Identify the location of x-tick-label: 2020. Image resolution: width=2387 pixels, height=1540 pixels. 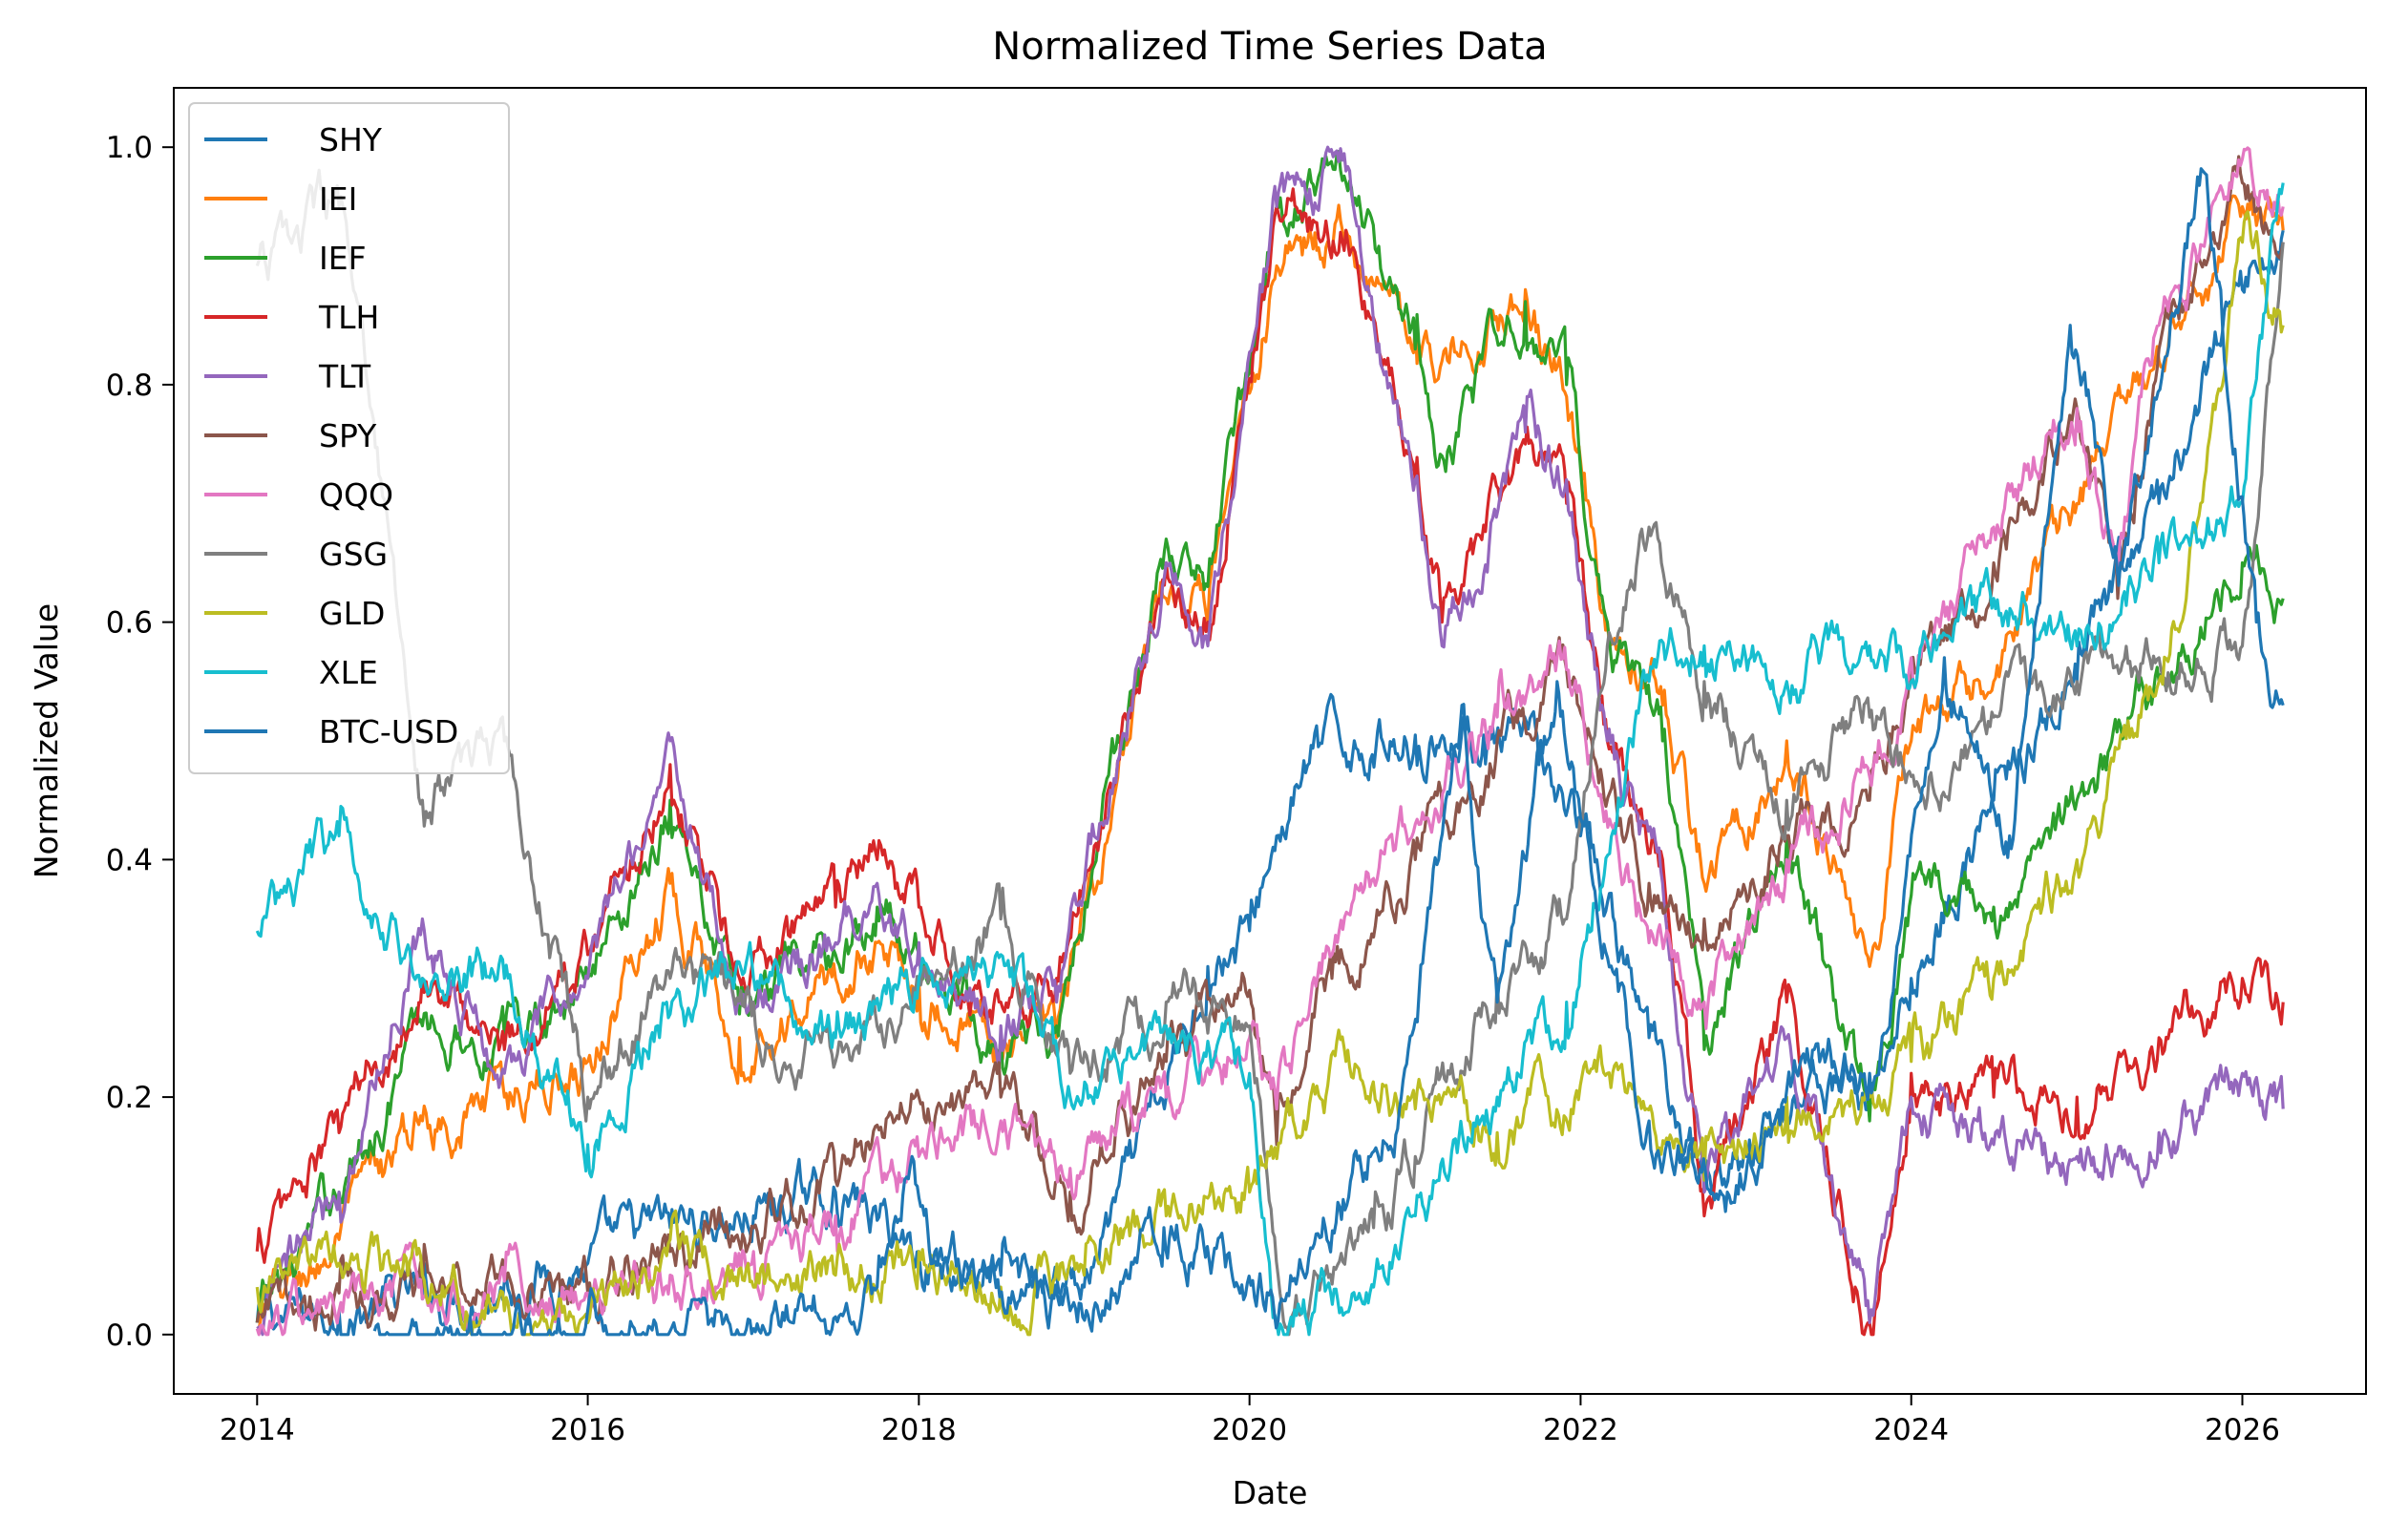
(1249, 1430).